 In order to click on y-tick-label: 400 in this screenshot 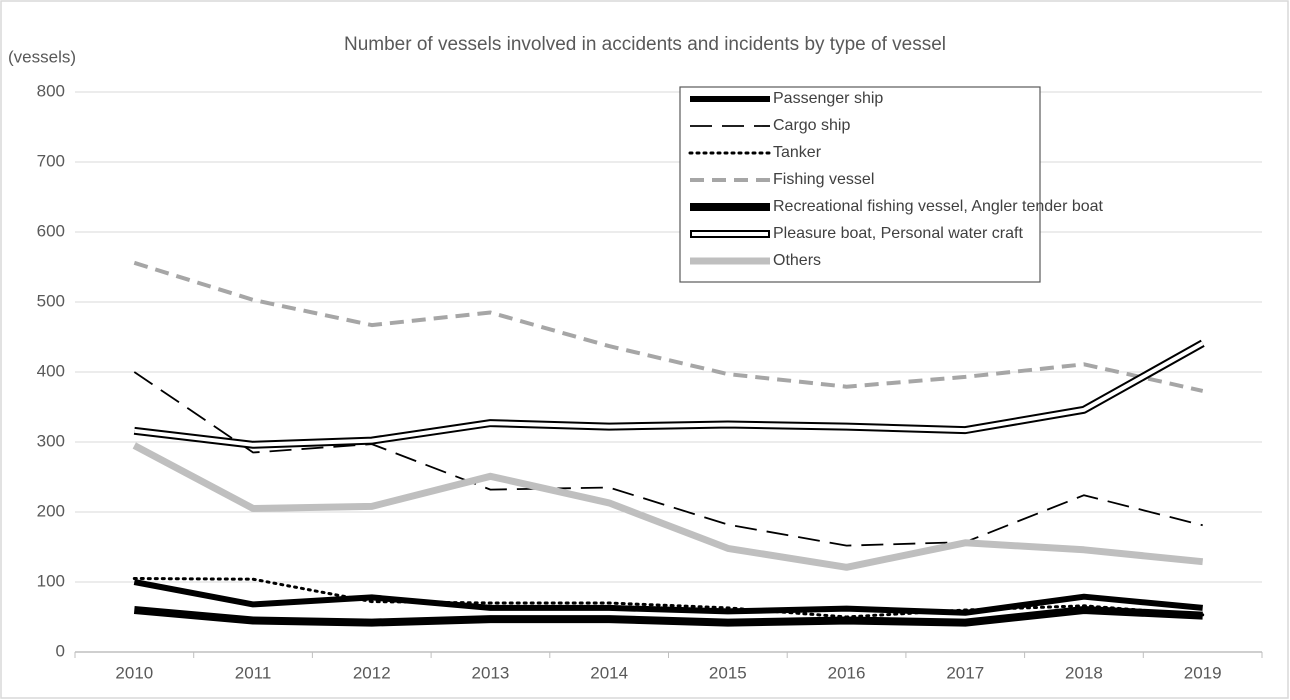, I will do `click(51, 370)`.